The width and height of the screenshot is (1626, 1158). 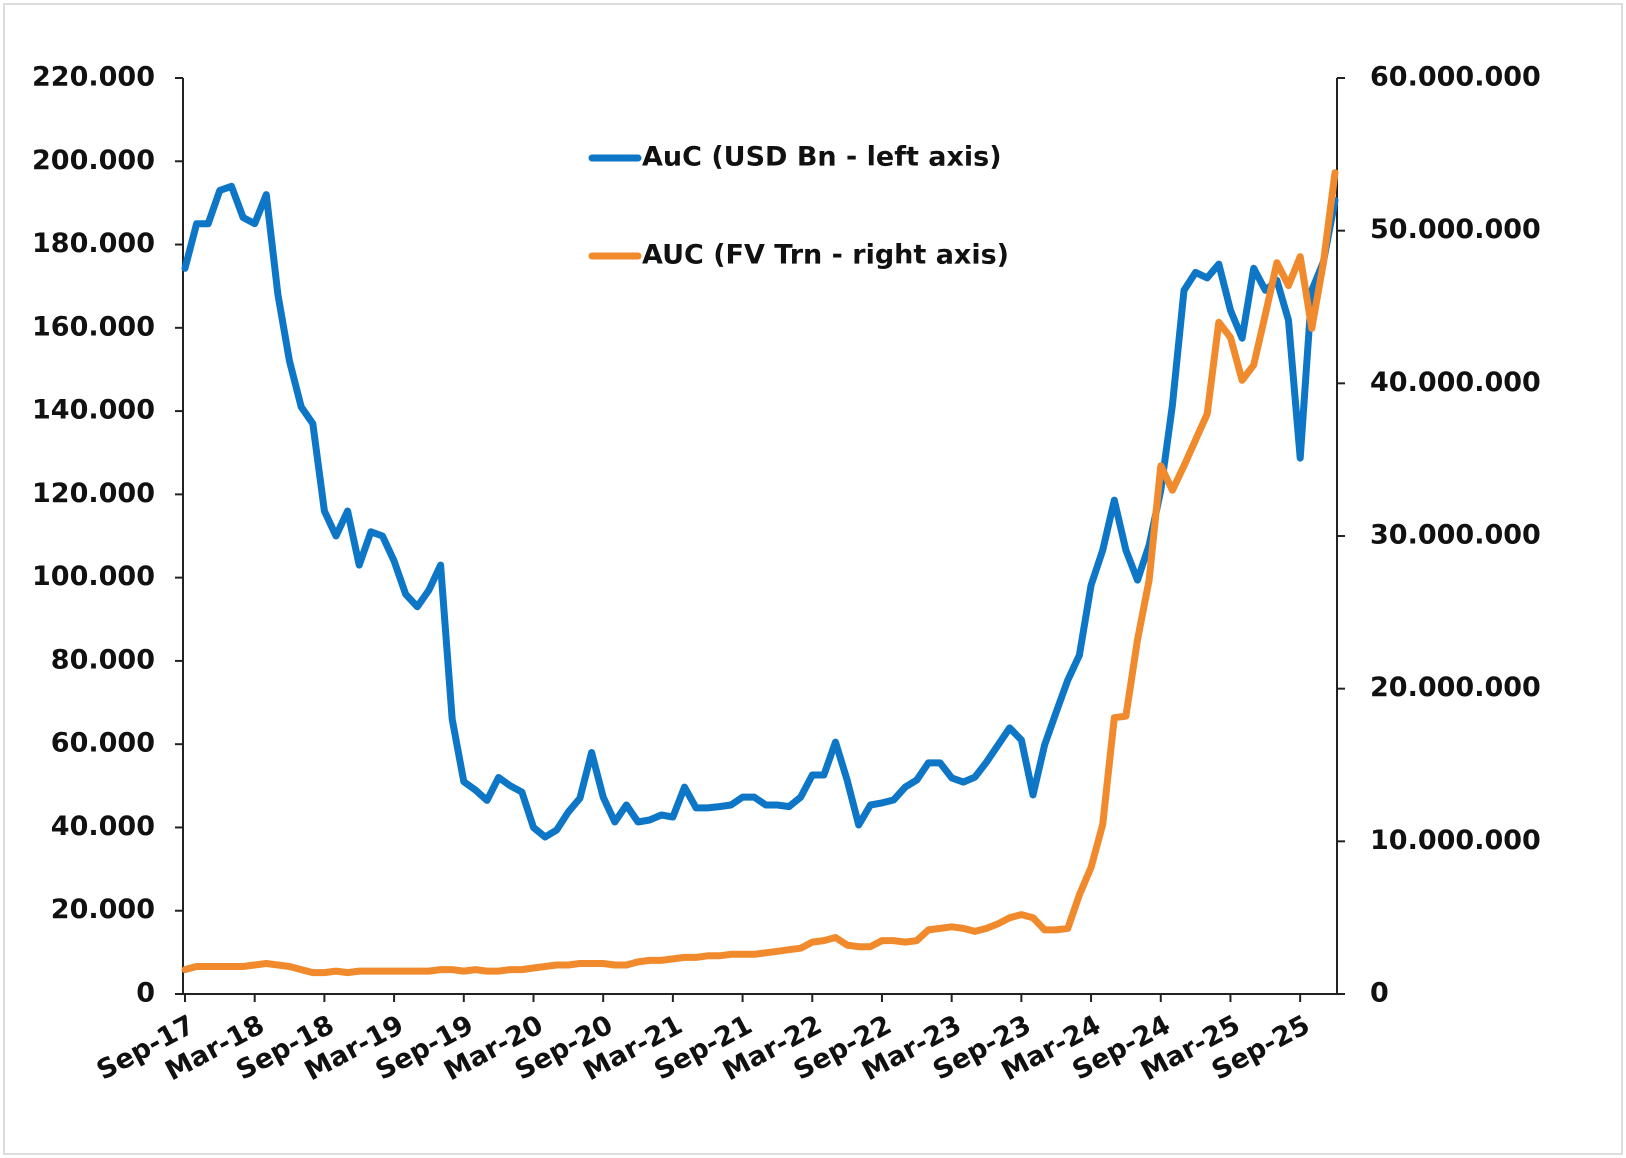 What do you see at coordinates (1455, 535) in the screenshot?
I see `y2-tick-label: 30.000.000` at bounding box center [1455, 535].